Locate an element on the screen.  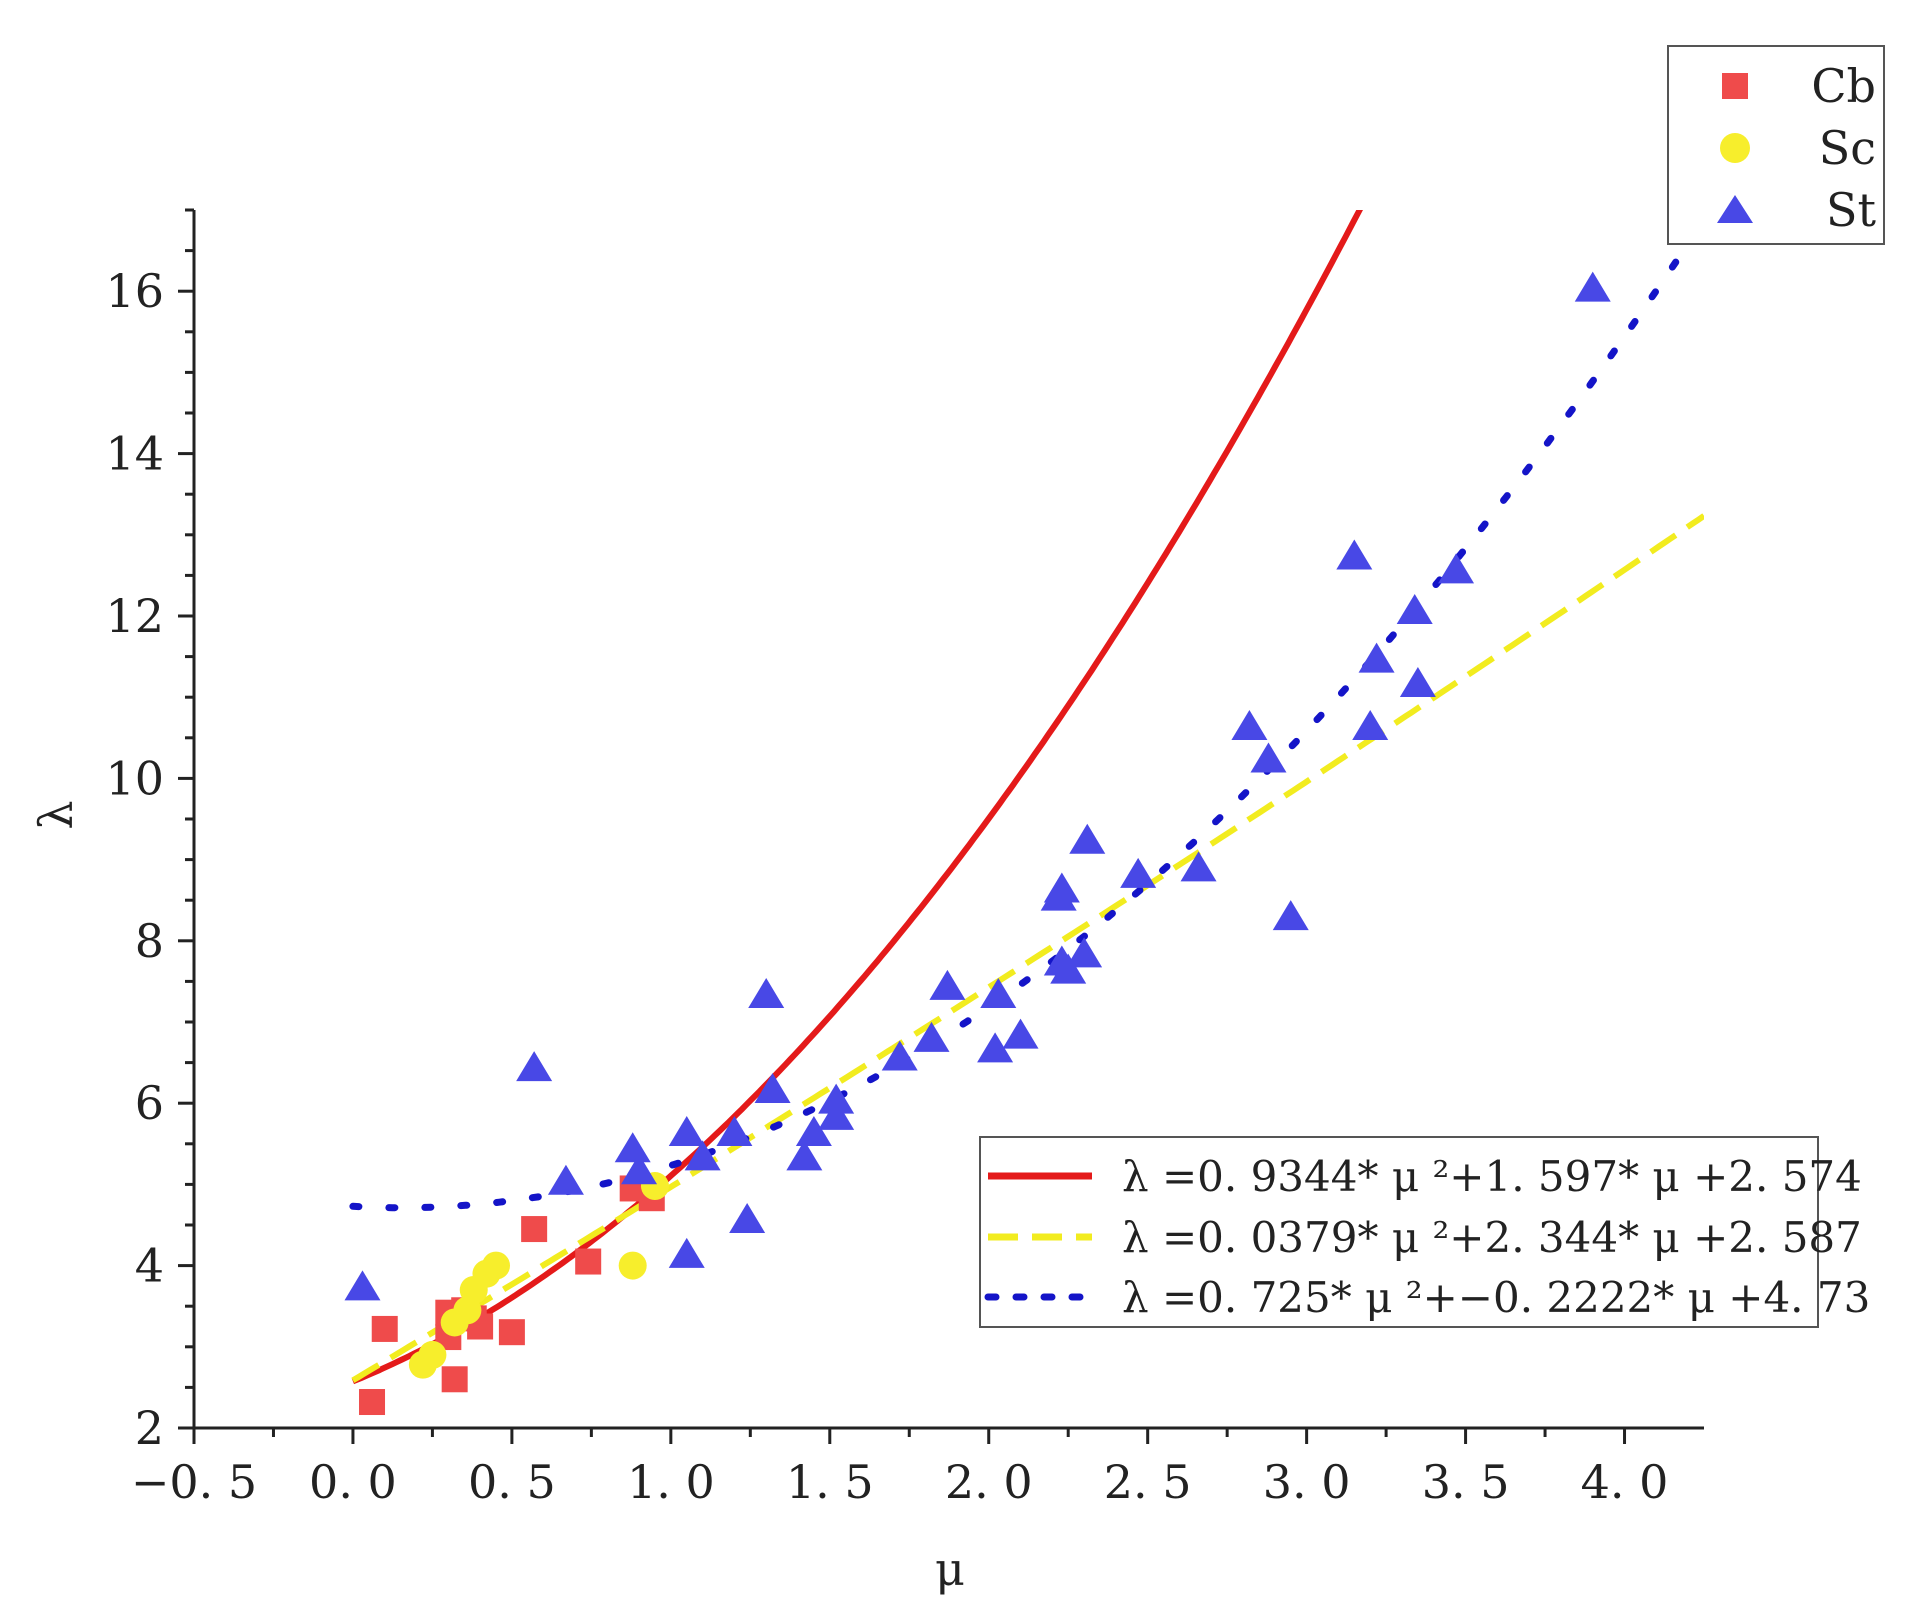
series-legend-box is located at coordinates (1776, 145).